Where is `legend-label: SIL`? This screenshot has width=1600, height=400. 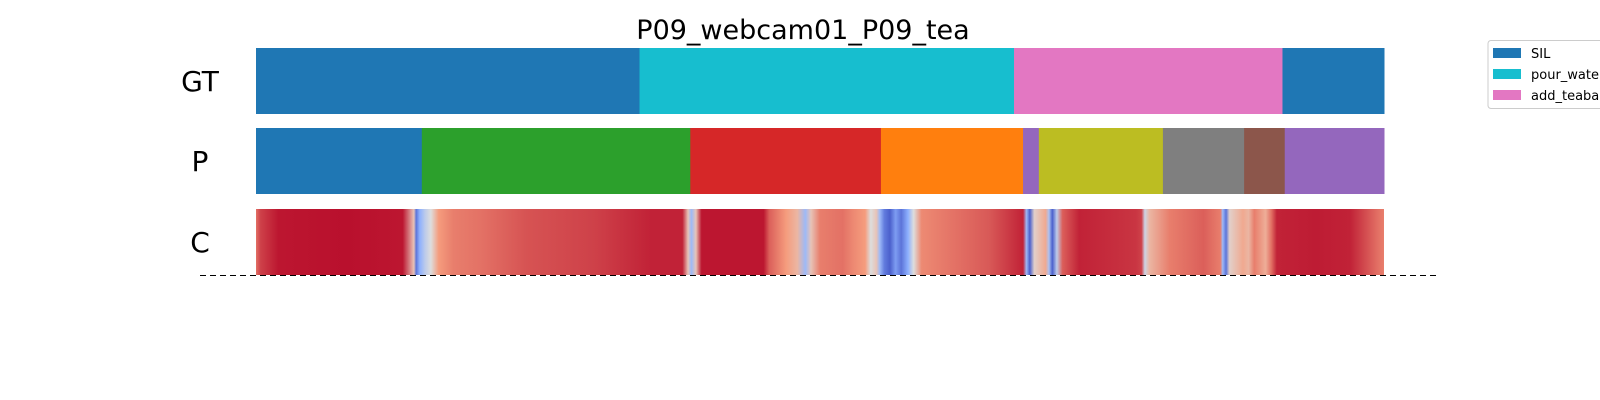
legend-label: SIL is located at coordinates (1541, 54).